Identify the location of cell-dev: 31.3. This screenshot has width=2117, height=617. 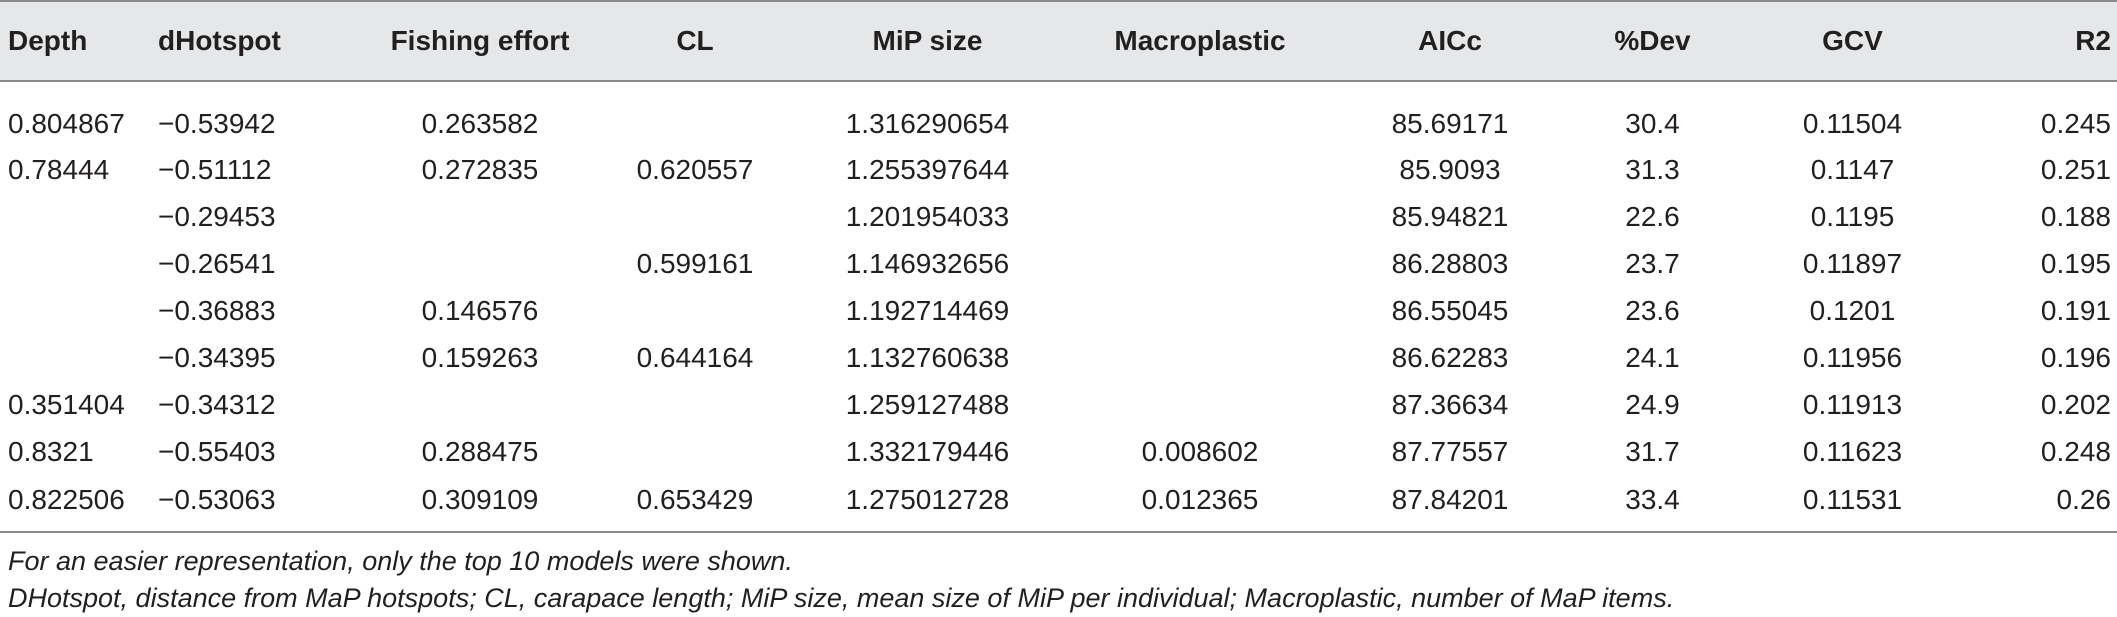
(1652, 169).